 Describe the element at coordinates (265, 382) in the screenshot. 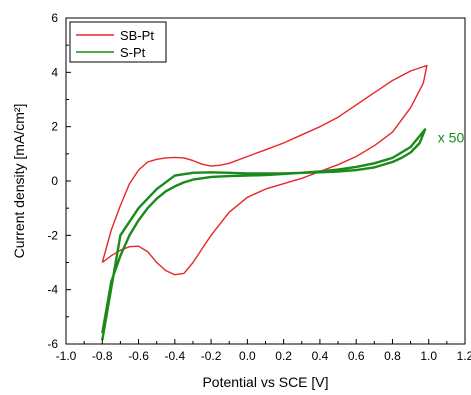

I see `x-axis-label: Potential vs SCE [V]` at that location.